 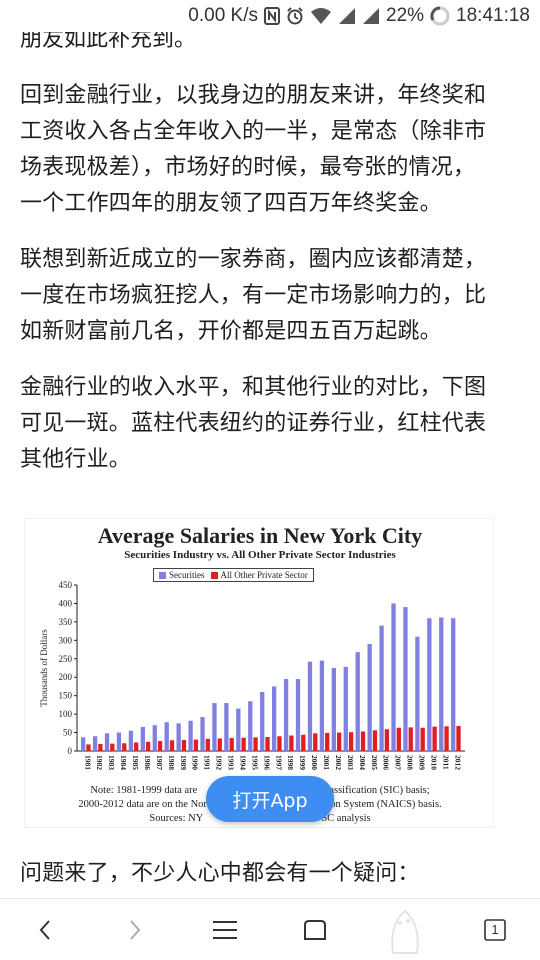 What do you see at coordinates (154, 738) in the screenshot?
I see `bar-securities-1987` at bounding box center [154, 738].